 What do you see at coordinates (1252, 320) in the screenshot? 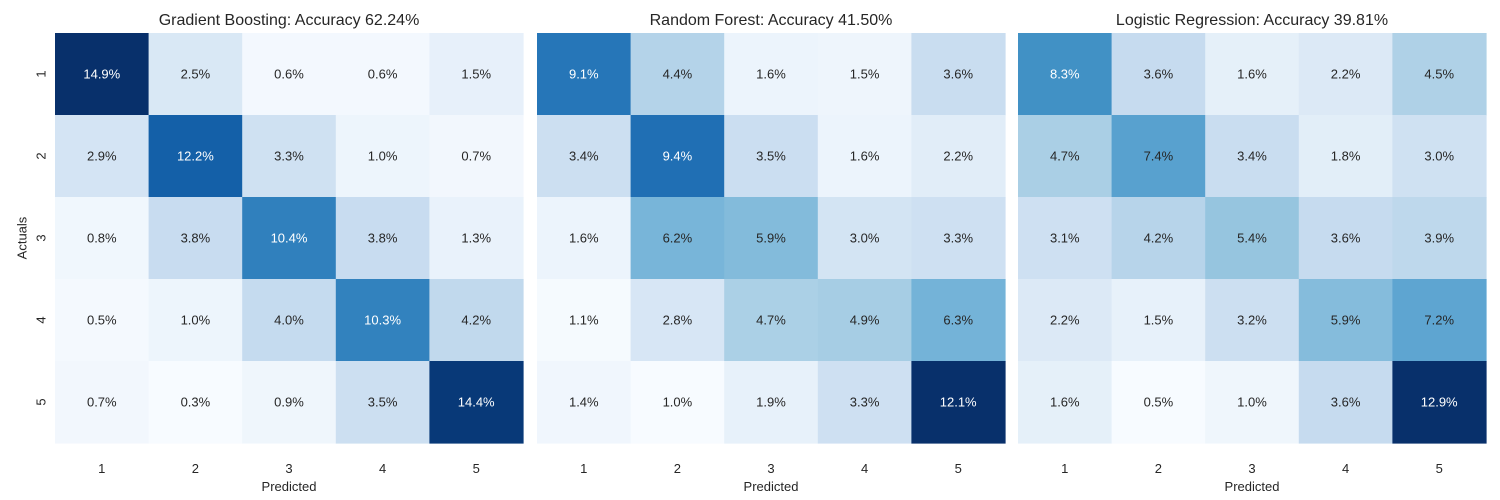
I see `cell-value-label: 3.2%` at bounding box center [1252, 320].